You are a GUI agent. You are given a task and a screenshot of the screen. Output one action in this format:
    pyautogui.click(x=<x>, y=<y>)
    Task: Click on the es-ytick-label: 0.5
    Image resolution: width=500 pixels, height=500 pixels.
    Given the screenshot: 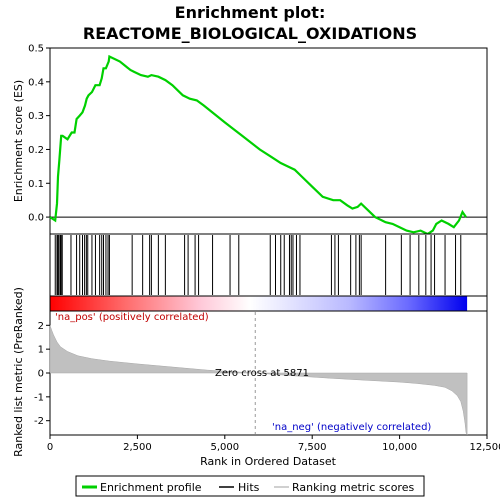 What is the action you would take?
    pyautogui.click(x=36, y=49)
    